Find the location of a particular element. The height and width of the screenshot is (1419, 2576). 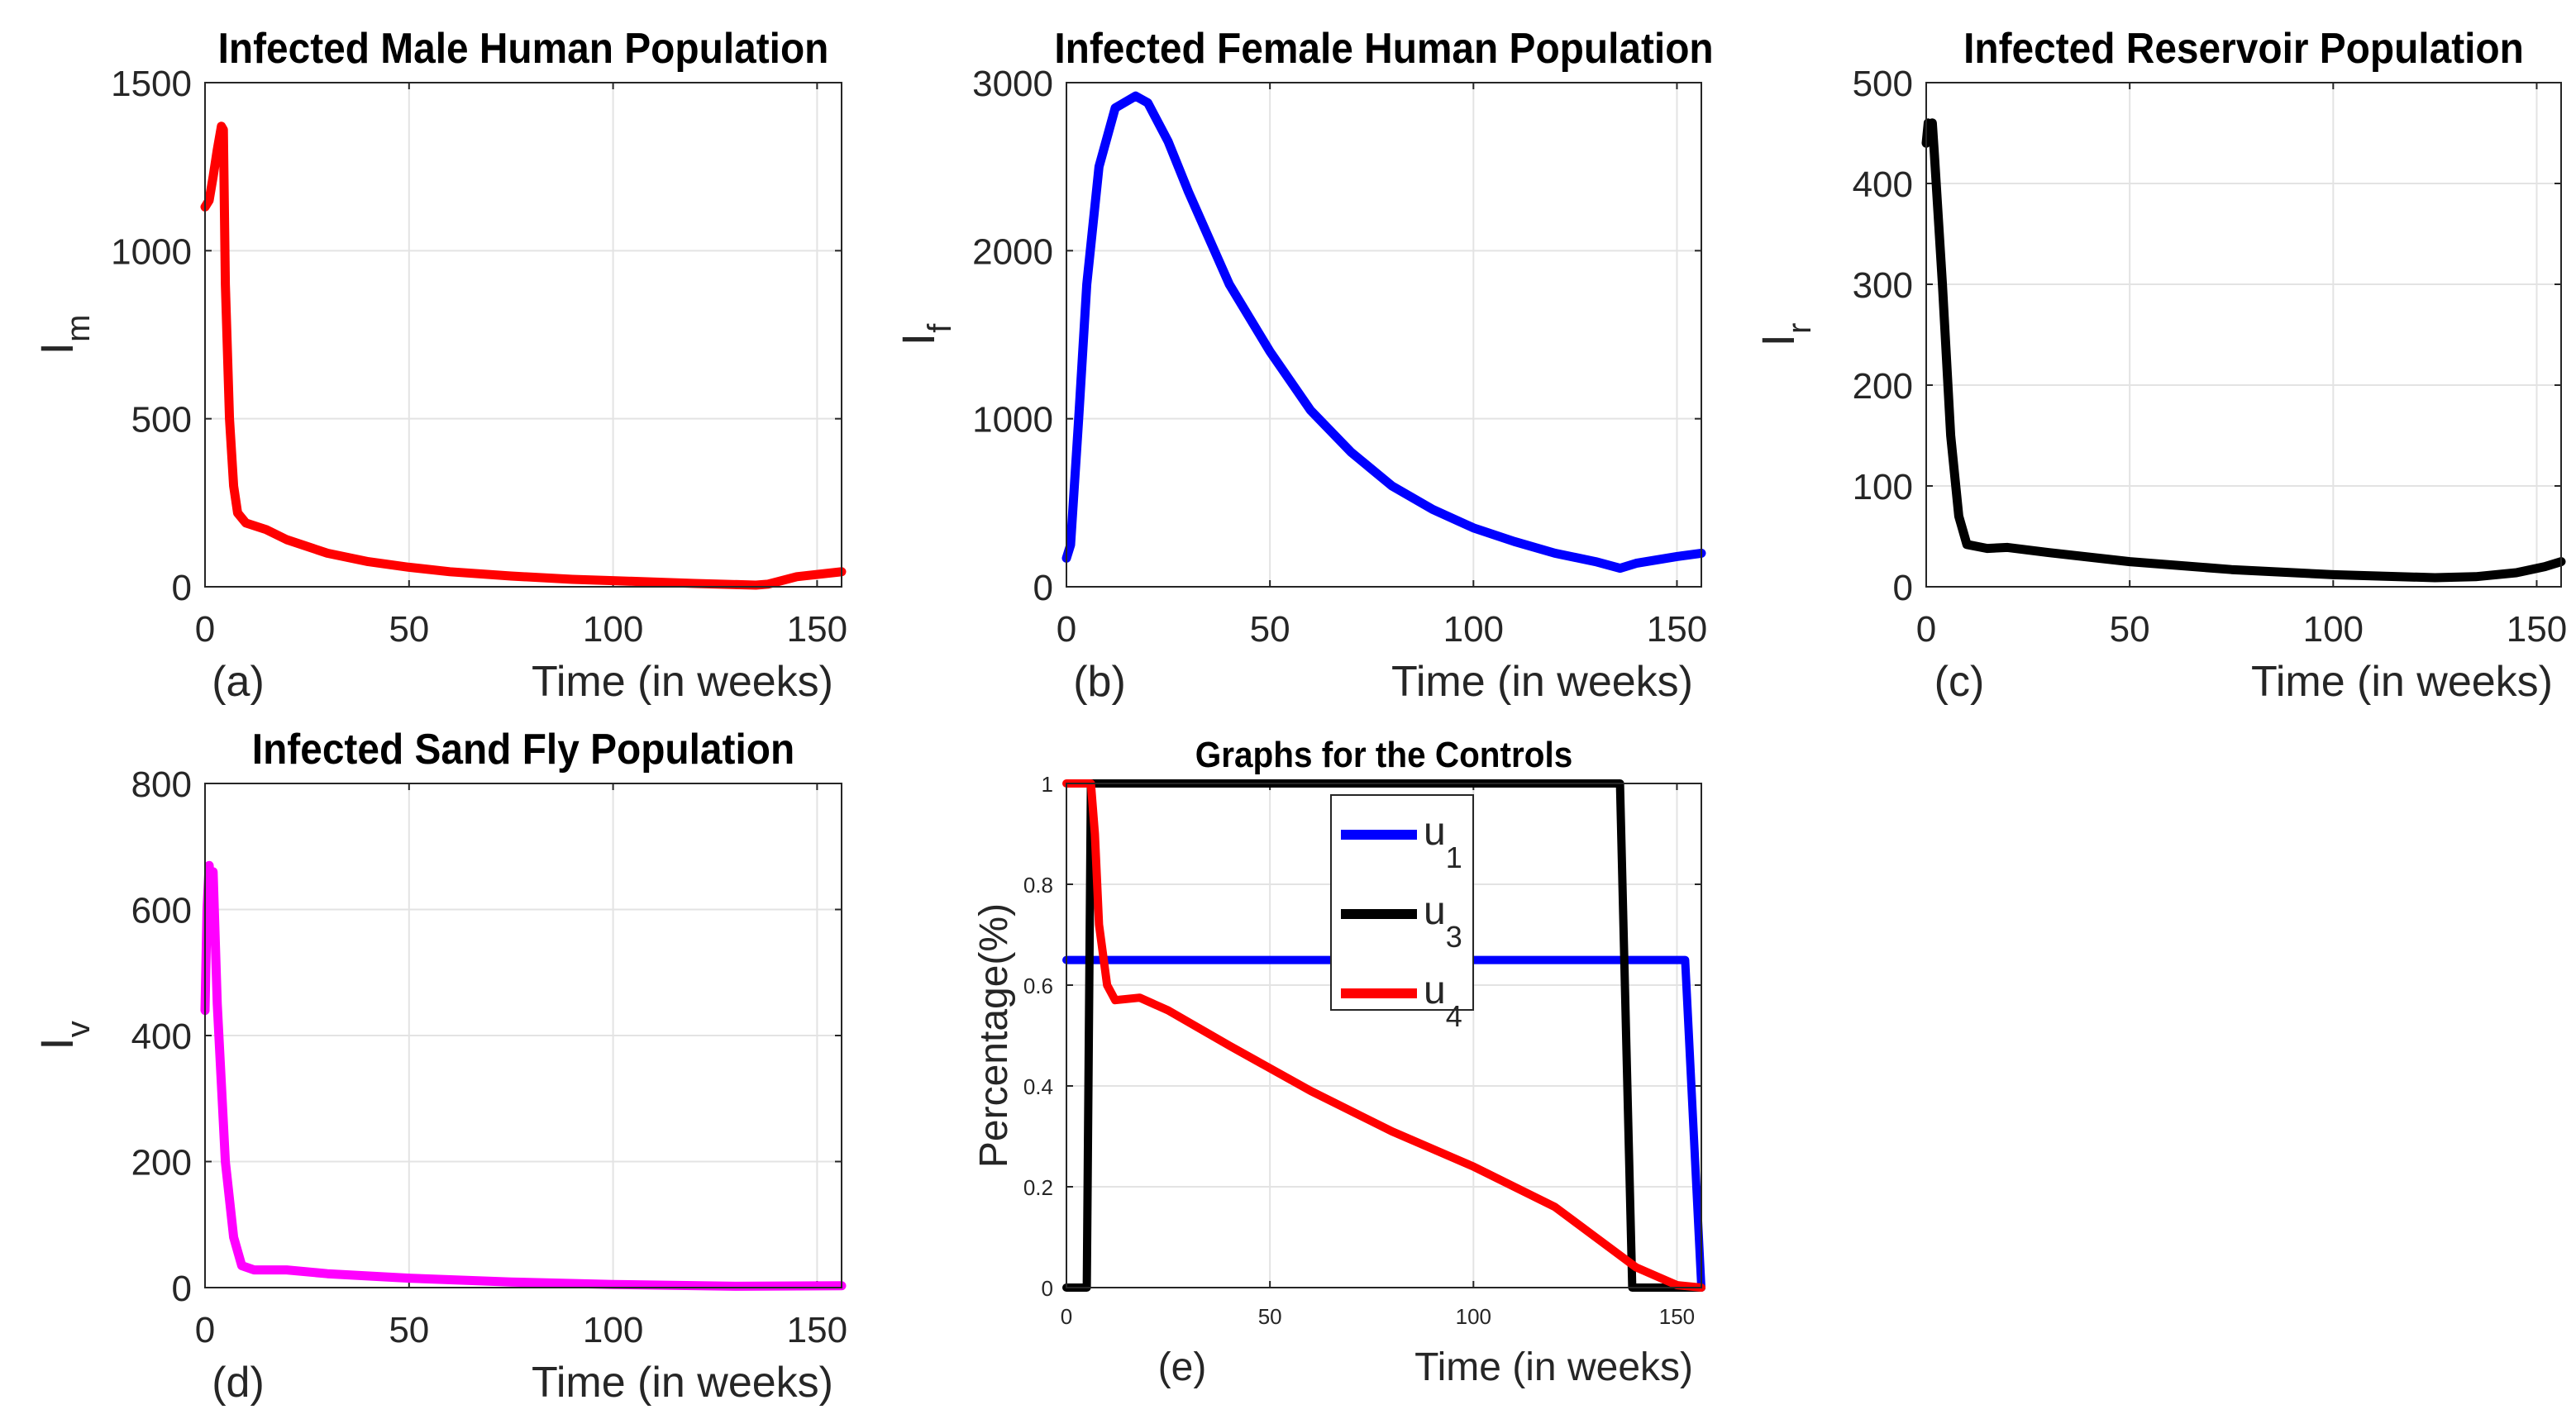

y-axis-label: Ir is located at coordinates (1785, 335).